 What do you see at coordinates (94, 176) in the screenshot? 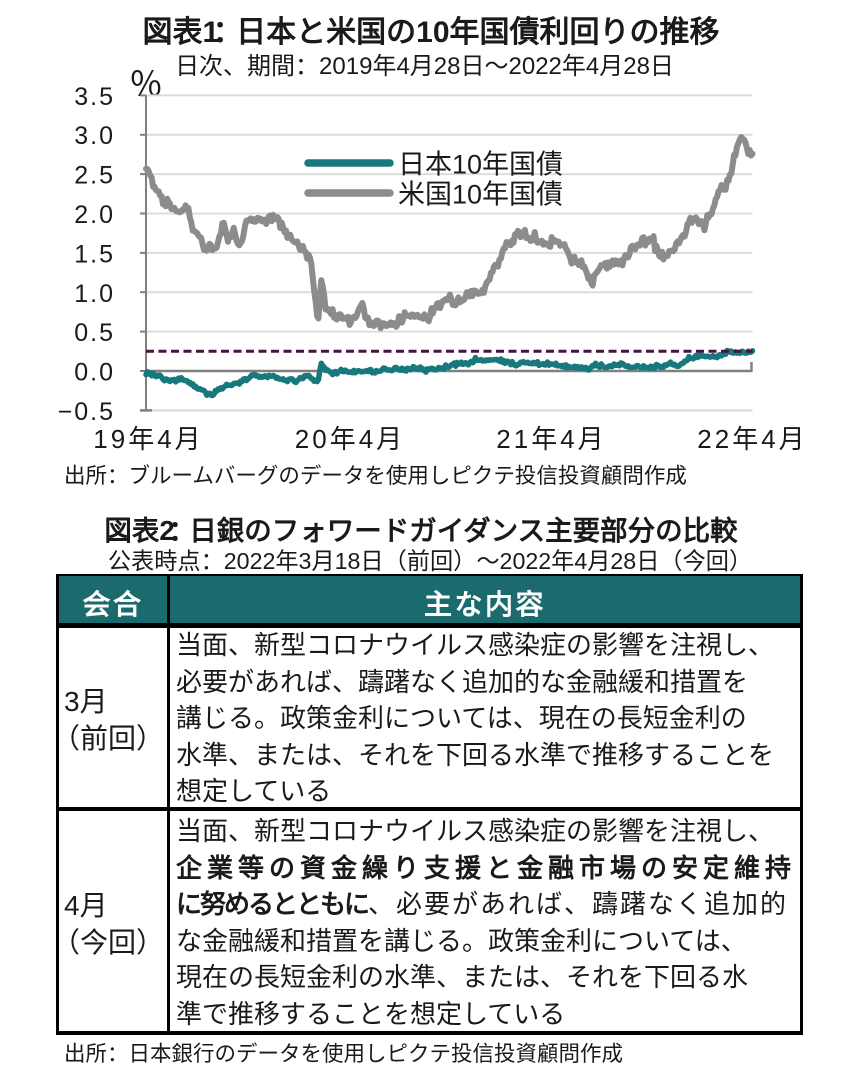
I see `svg-text: 2.5` at bounding box center [94, 176].